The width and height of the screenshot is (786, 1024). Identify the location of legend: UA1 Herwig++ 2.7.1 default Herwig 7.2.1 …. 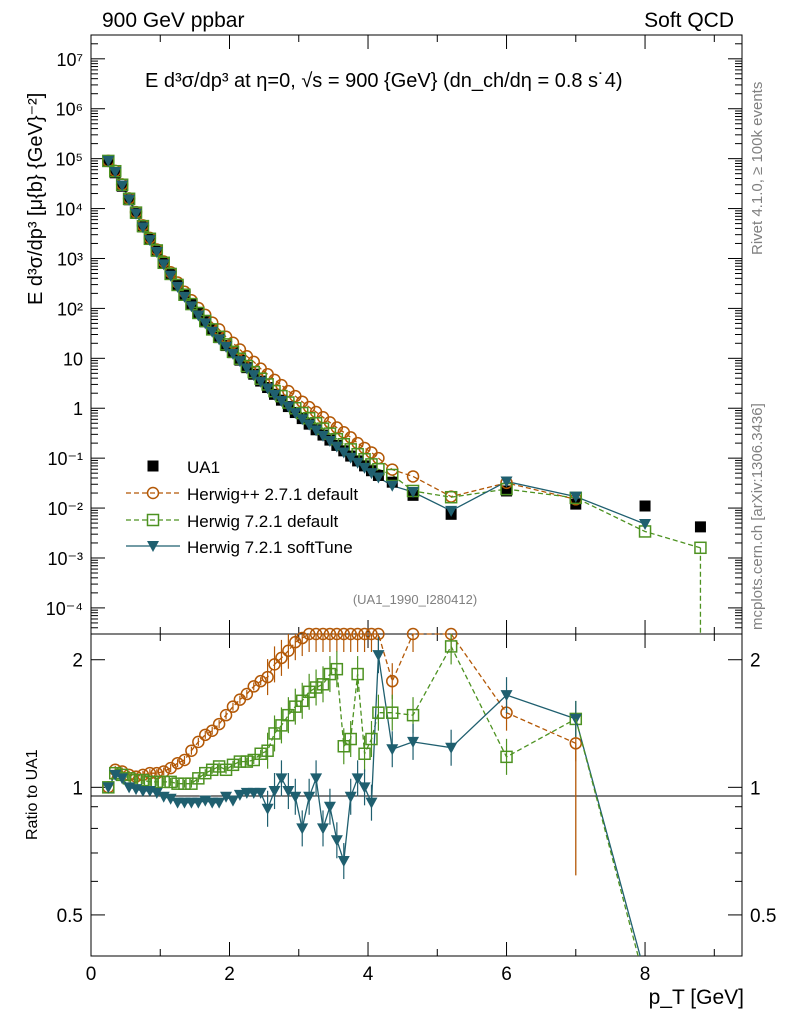
(242, 507).